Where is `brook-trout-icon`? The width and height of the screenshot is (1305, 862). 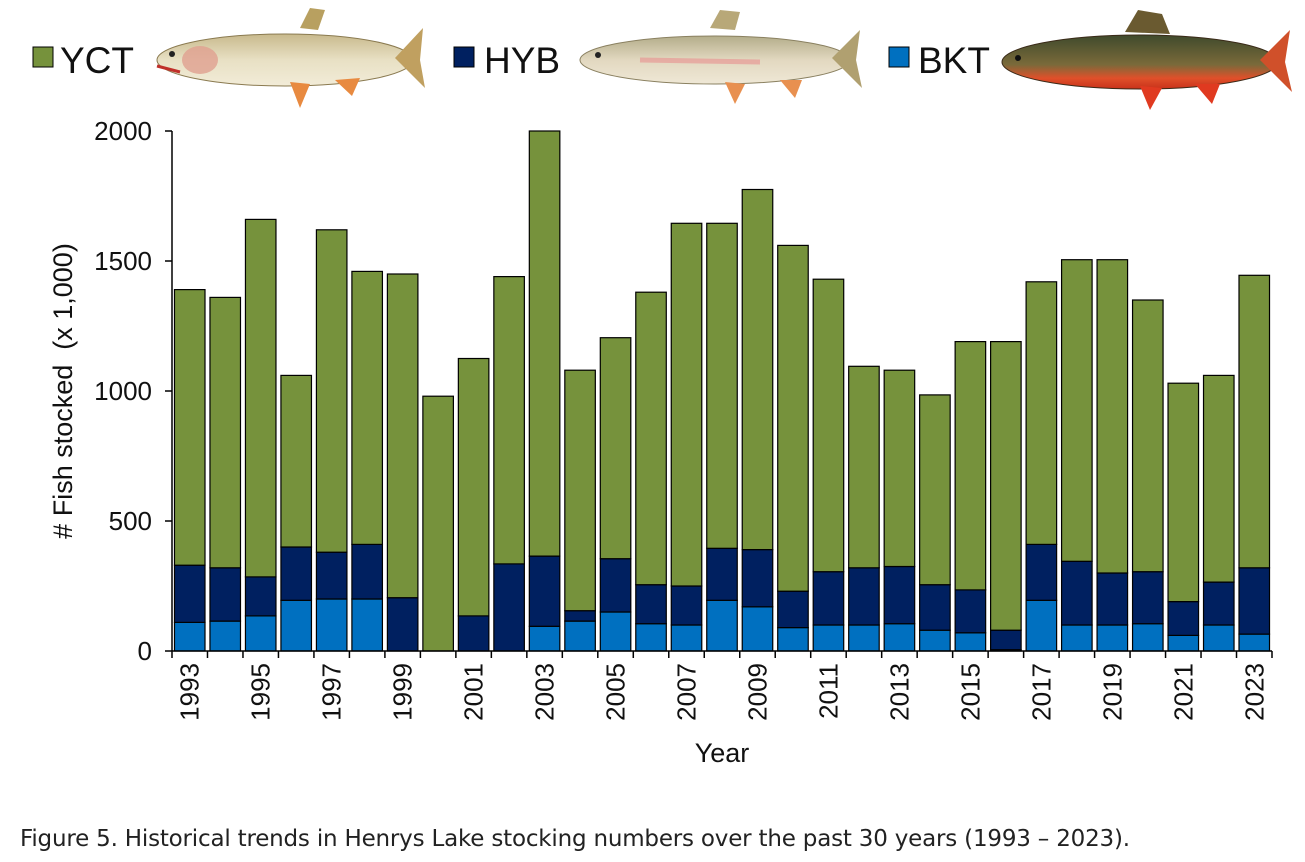
brook-trout-icon is located at coordinates (1146, 60).